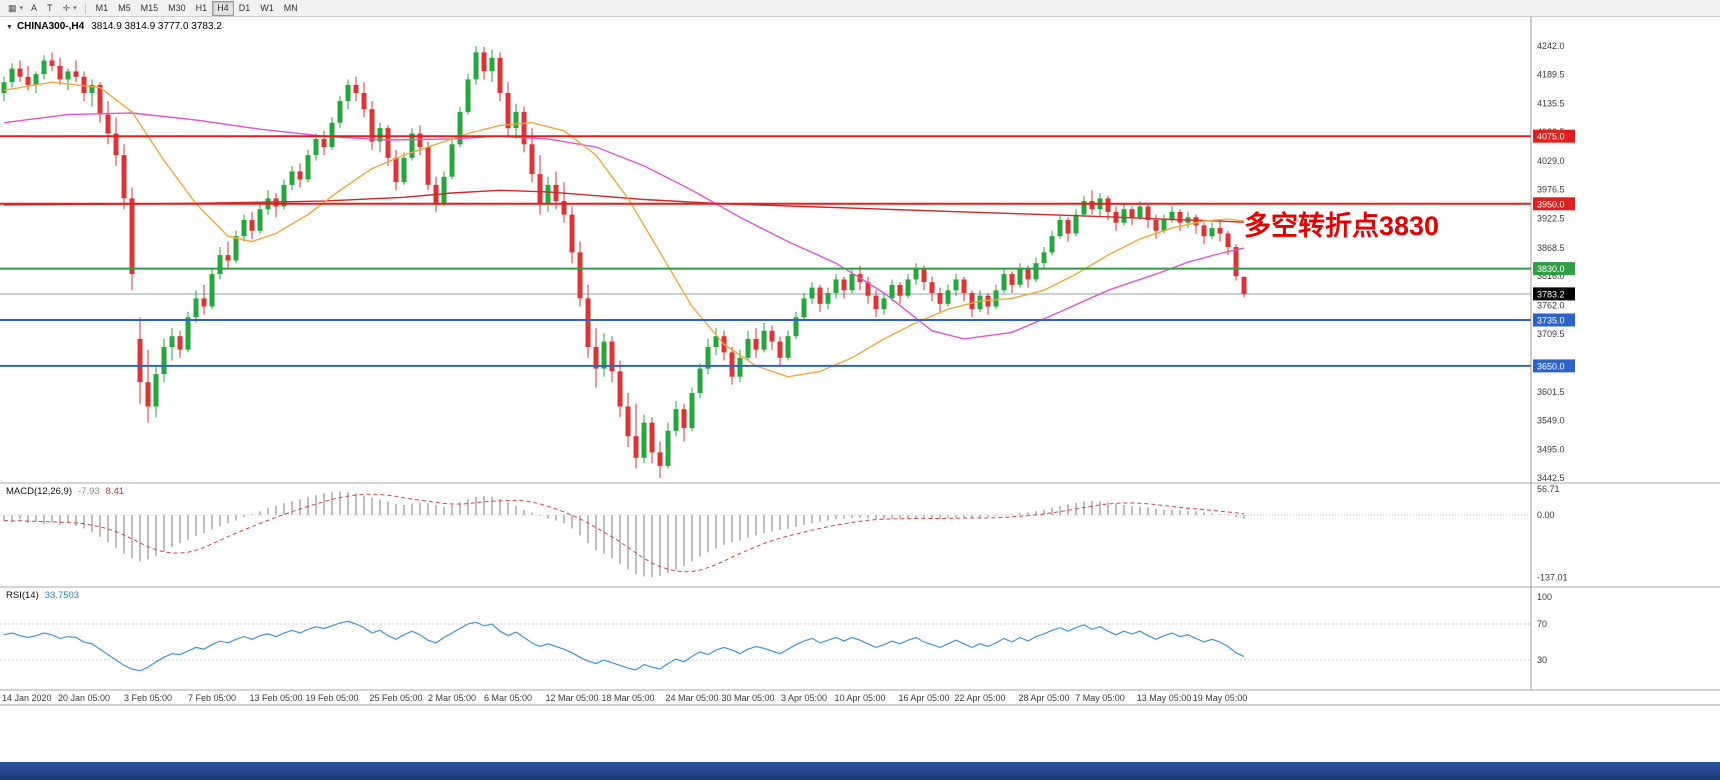 The height and width of the screenshot is (780, 1720). What do you see at coordinates (244, 7) in the screenshot?
I see `timeframe-d1: D1` at bounding box center [244, 7].